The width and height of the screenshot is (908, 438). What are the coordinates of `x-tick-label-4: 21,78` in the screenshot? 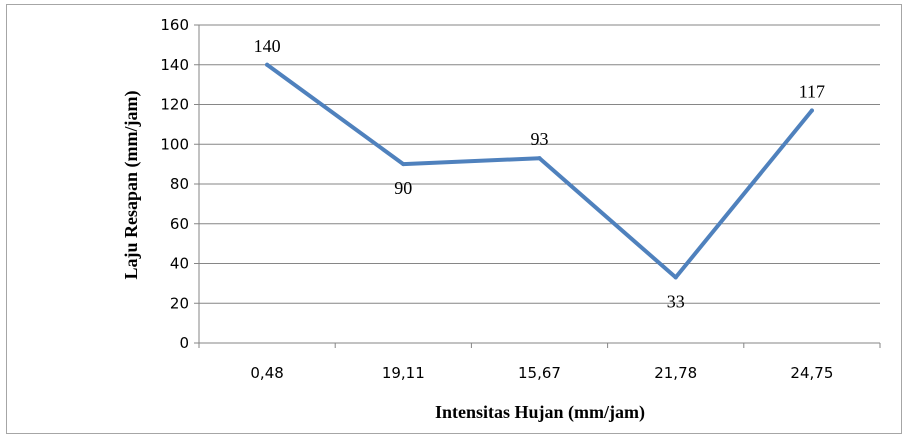 It's located at (675, 373).